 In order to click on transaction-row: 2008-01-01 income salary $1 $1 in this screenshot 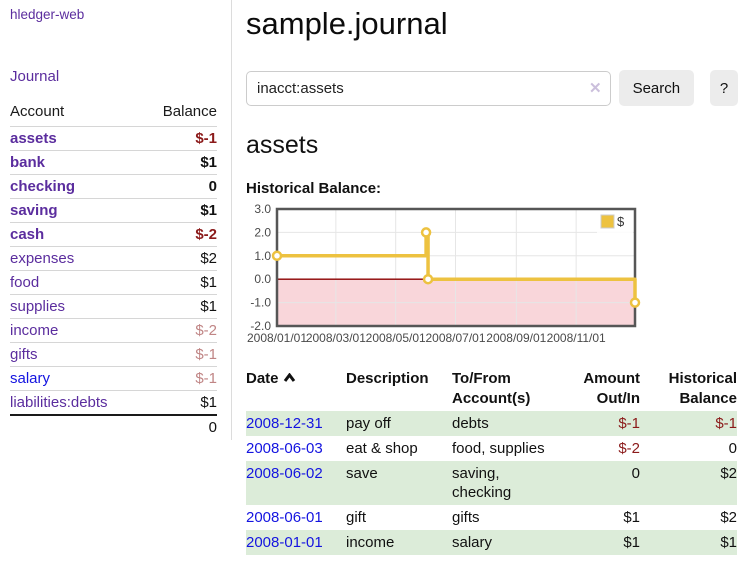, I will do `click(491, 542)`.